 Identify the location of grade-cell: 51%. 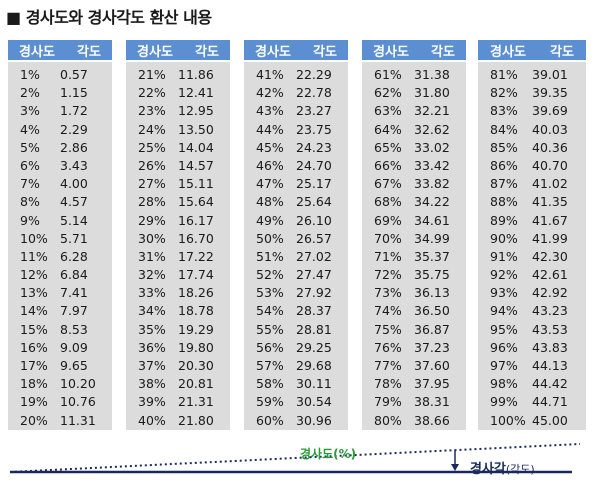
(270, 256).